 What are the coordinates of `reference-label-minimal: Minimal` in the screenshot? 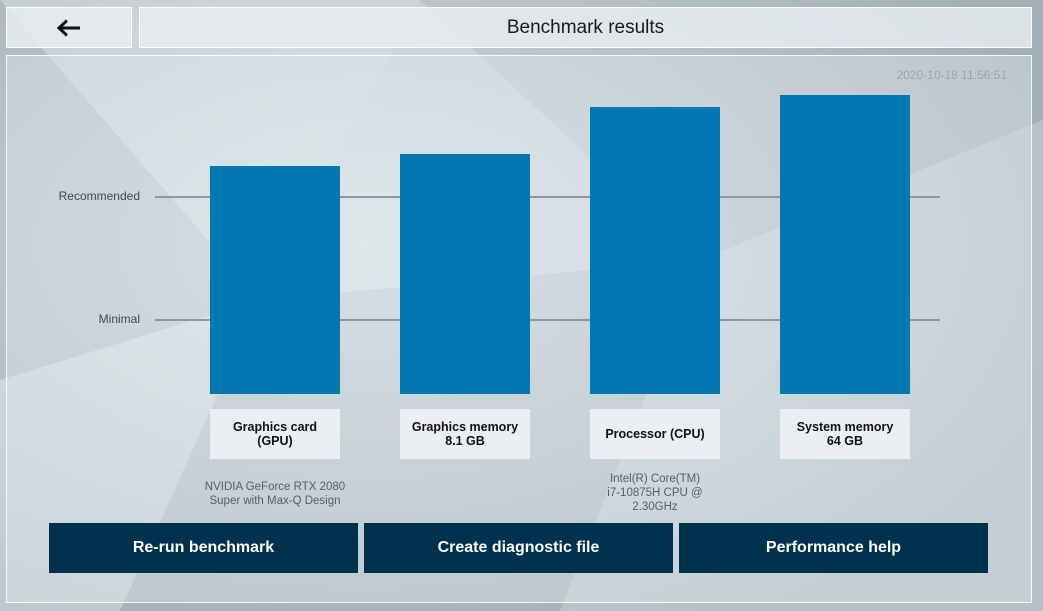 It's located at (119, 319).